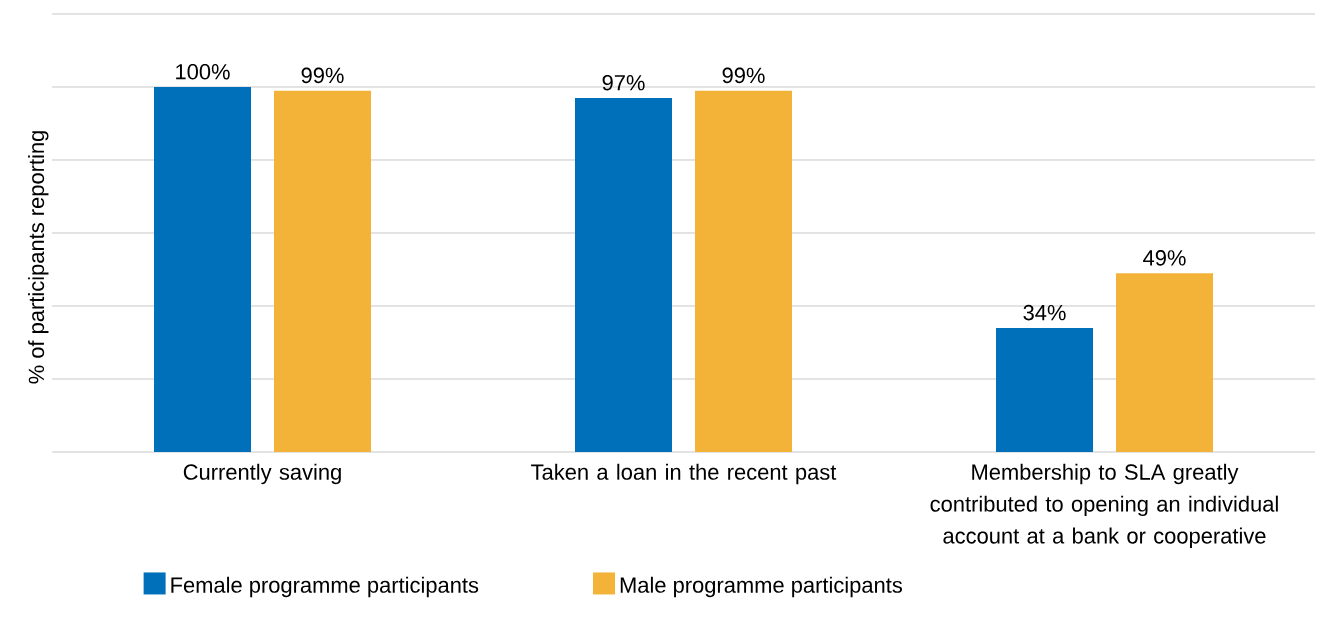 The width and height of the screenshot is (1319, 620). I want to click on legend-label: Male programme participants, so click(761, 587).